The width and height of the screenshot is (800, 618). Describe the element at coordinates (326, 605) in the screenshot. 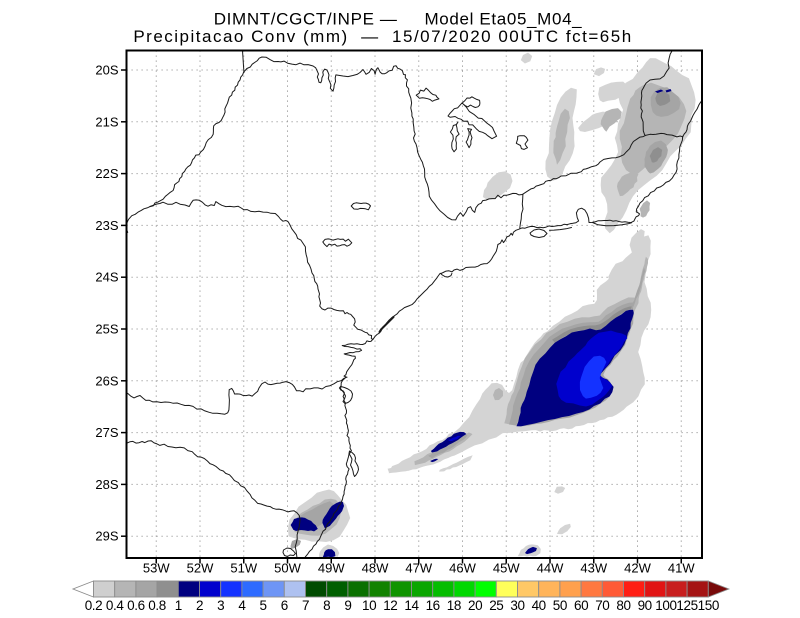

I see `colorbar-label: 8` at that location.